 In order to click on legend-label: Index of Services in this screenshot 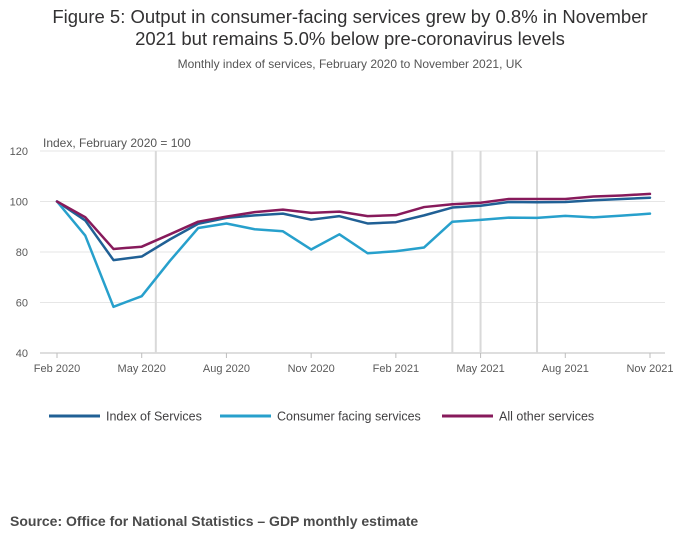, I will do `click(154, 417)`.